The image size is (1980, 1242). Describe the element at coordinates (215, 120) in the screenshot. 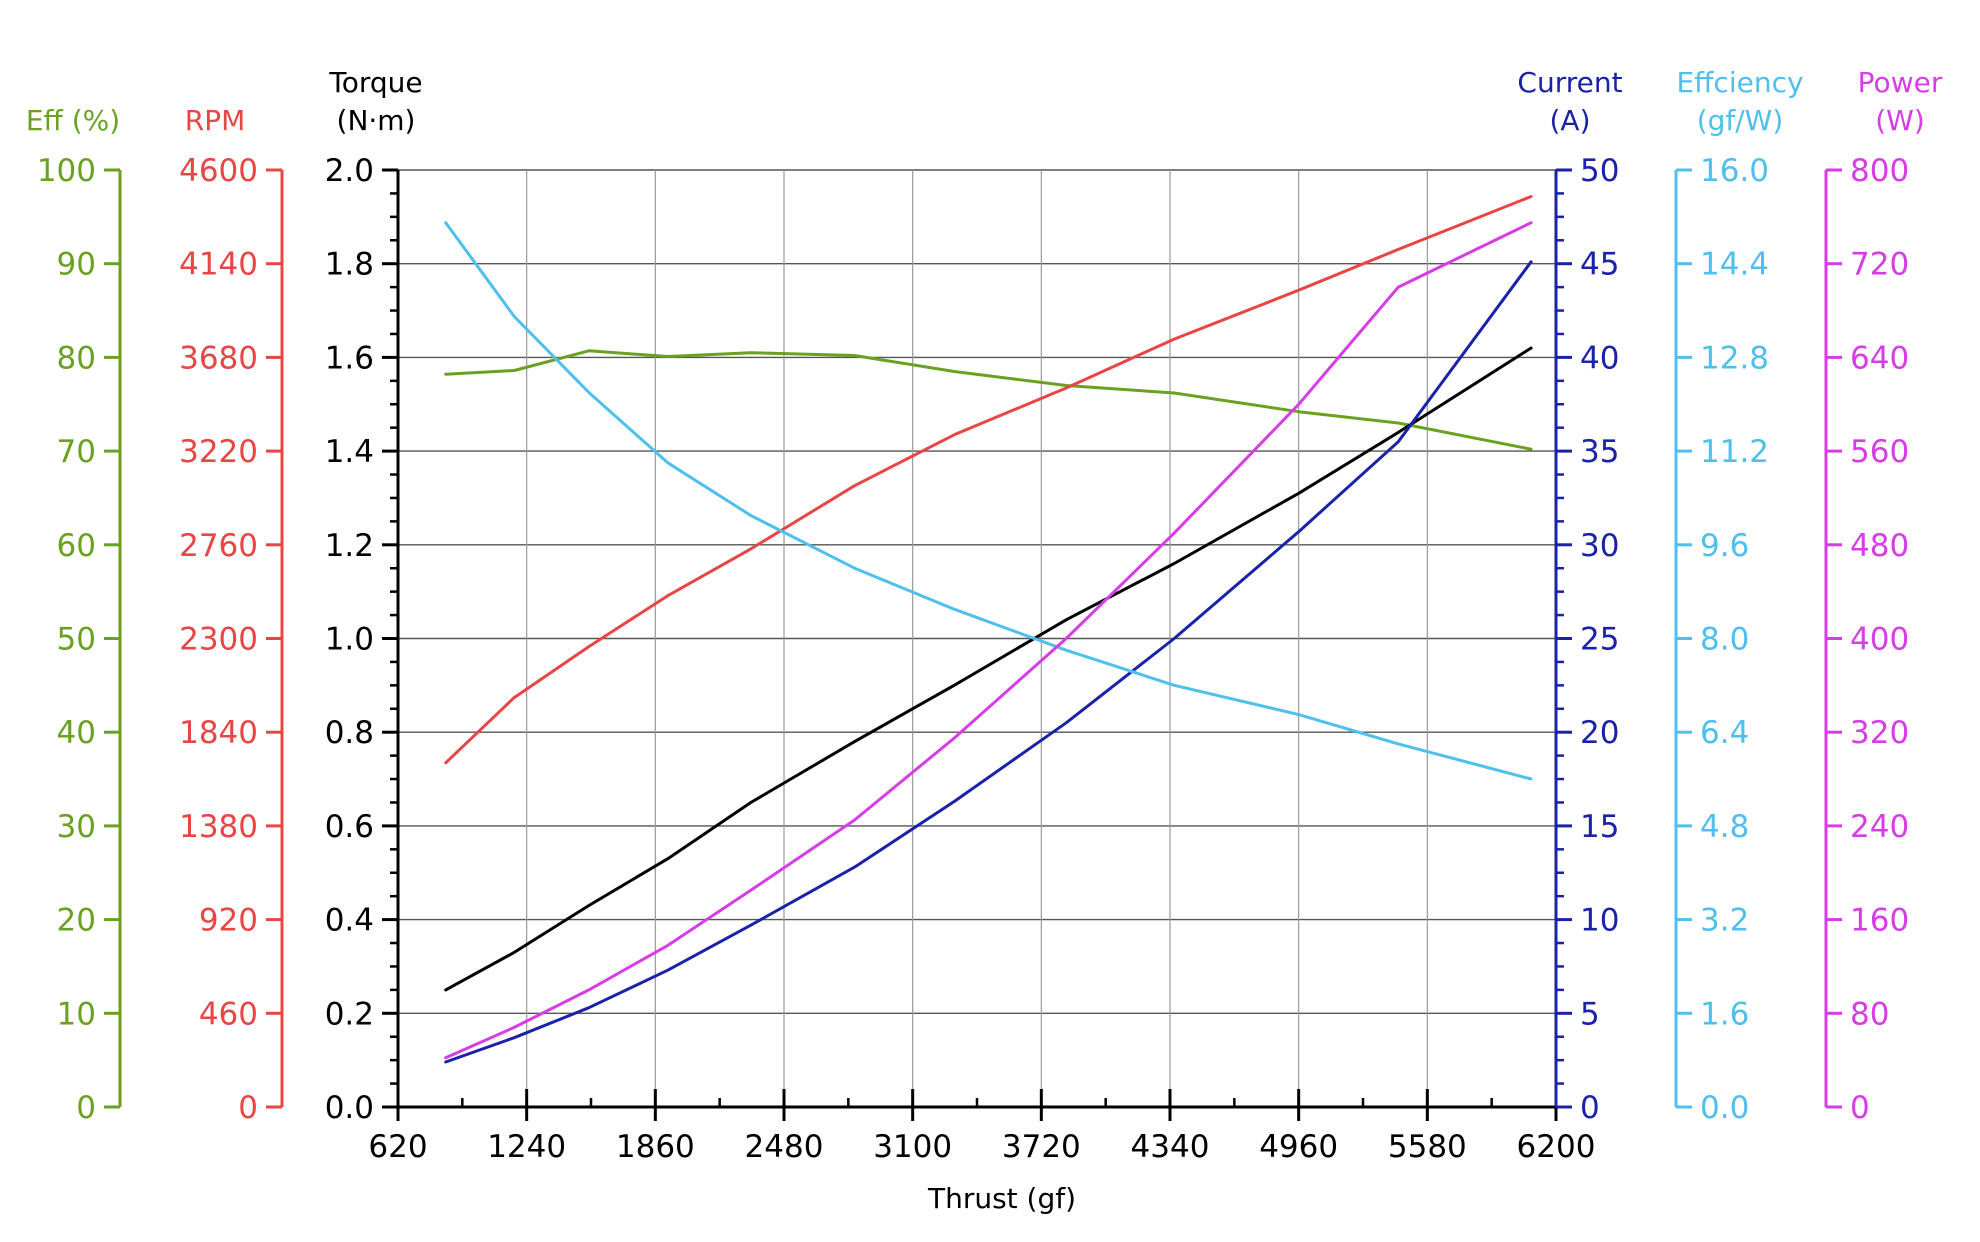

I see `rpm-axis-title: RPM` at that location.